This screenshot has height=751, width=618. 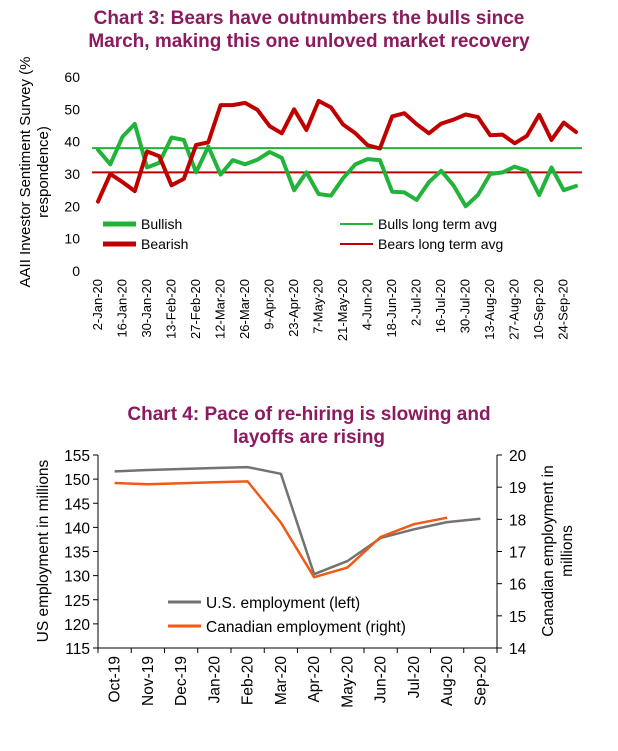 What do you see at coordinates (517, 520) in the screenshot?
I see `chart4-right-tick-label: 18` at bounding box center [517, 520].